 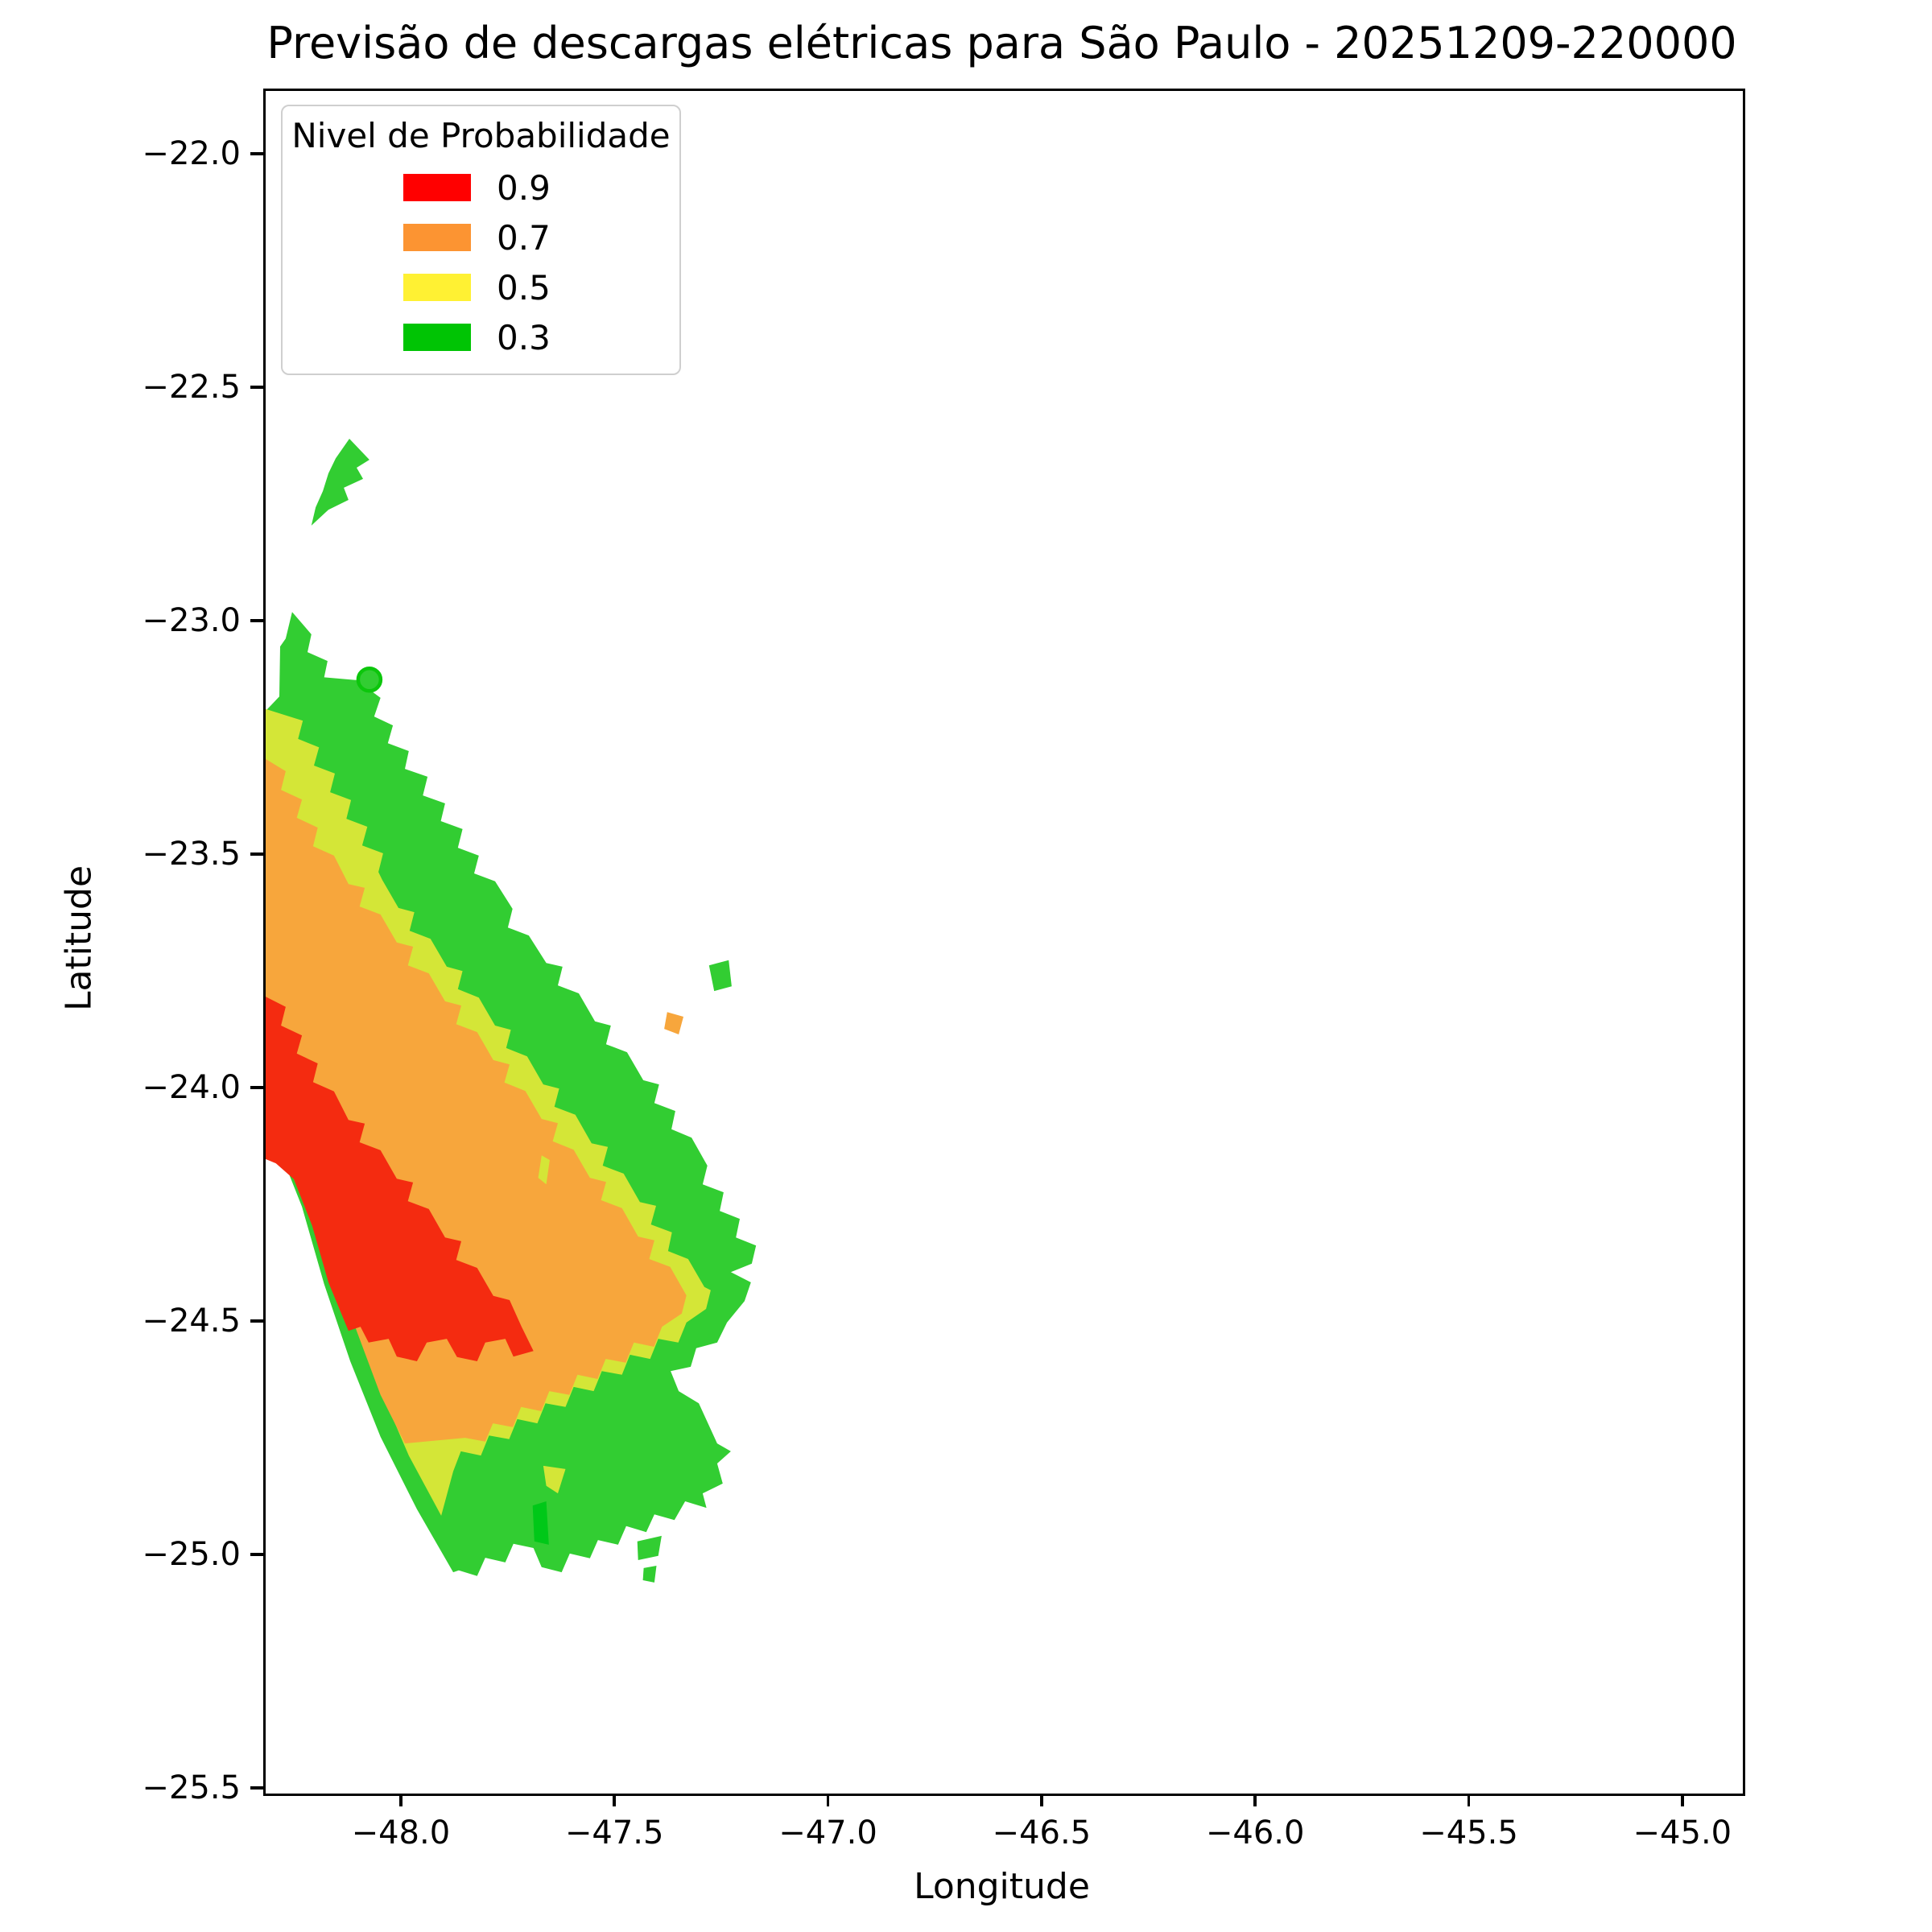 I want to click on legend-entry-label: 0.5, so click(x=524, y=287).